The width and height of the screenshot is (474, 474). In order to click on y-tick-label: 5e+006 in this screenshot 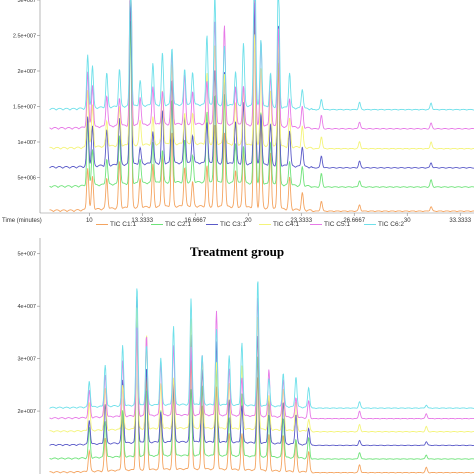, I will do `click(26, 179)`.